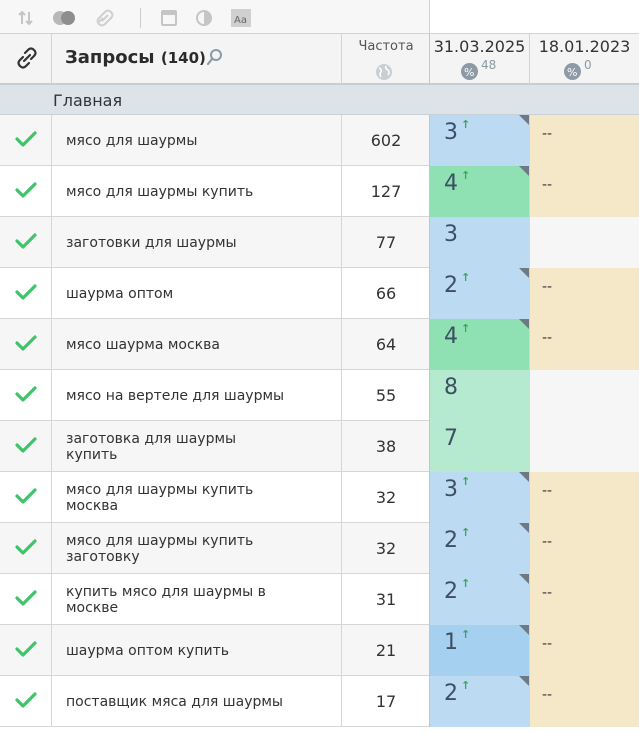  What do you see at coordinates (160, 191) in the screenshot?
I see `query-text: мясо для шаурмы купить` at bounding box center [160, 191].